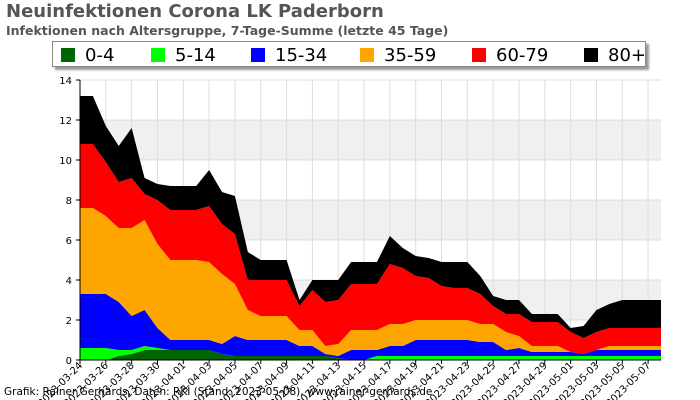 This screenshot has width=700, height=400. What do you see at coordinates (69, 201) in the screenshot?
I see `y-tick-label: 8` at bounding box center [69, 201].